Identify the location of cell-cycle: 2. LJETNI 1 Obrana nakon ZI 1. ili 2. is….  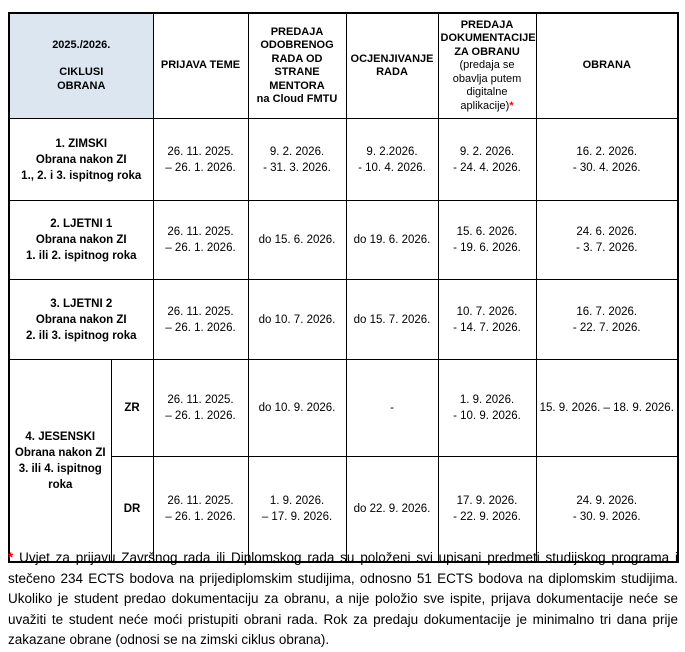
(81, 240).